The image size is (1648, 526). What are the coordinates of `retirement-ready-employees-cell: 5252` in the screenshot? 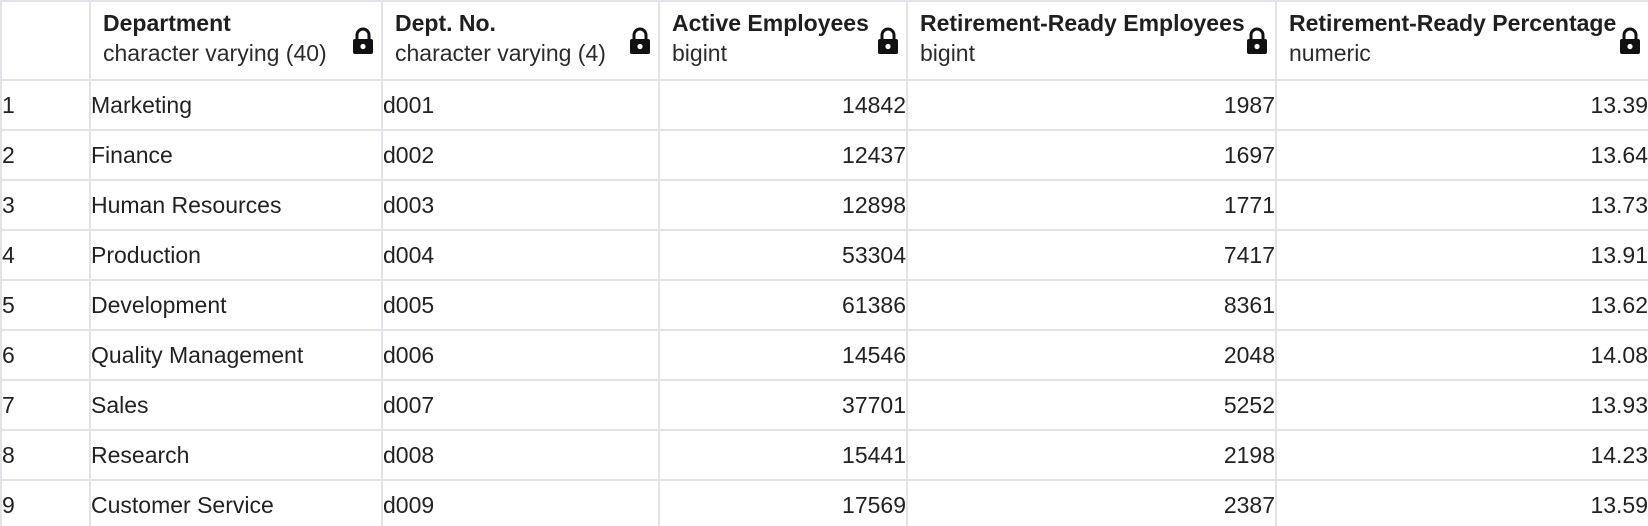 It's located at (1091, 405).